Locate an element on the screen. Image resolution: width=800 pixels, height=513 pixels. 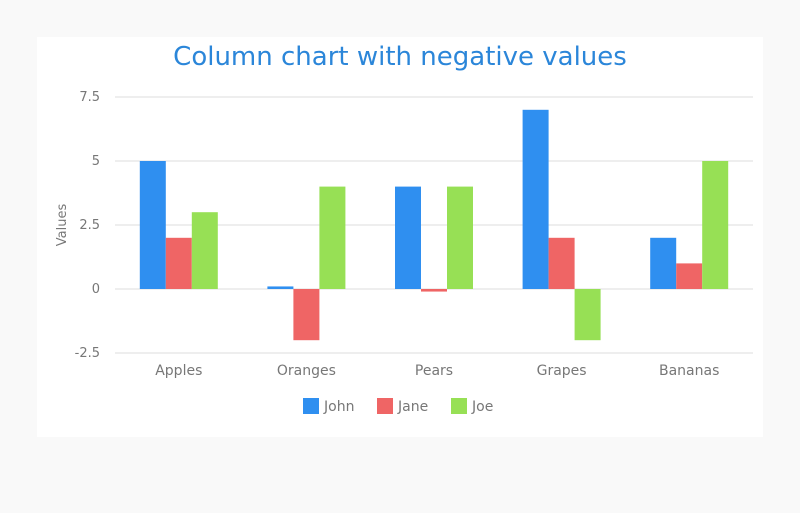
y-tick-label: 5 is located at coordinates (96, 161).